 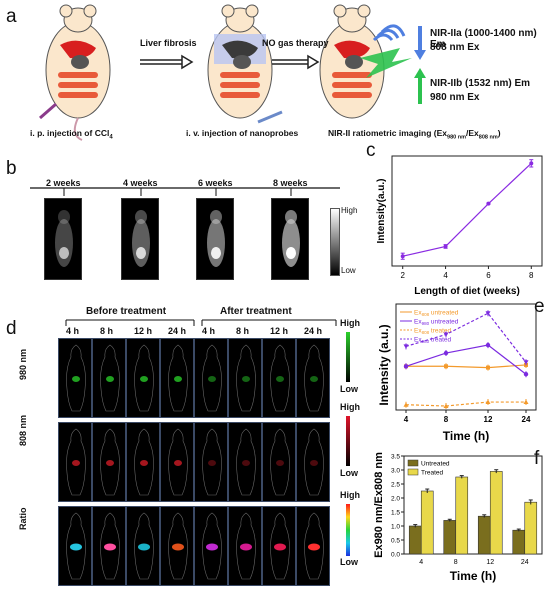 What do you see at coordinates (63, 183) in the screenshot?
I see `week-label-1: 2 weeks` at bounding box center [63, 183].